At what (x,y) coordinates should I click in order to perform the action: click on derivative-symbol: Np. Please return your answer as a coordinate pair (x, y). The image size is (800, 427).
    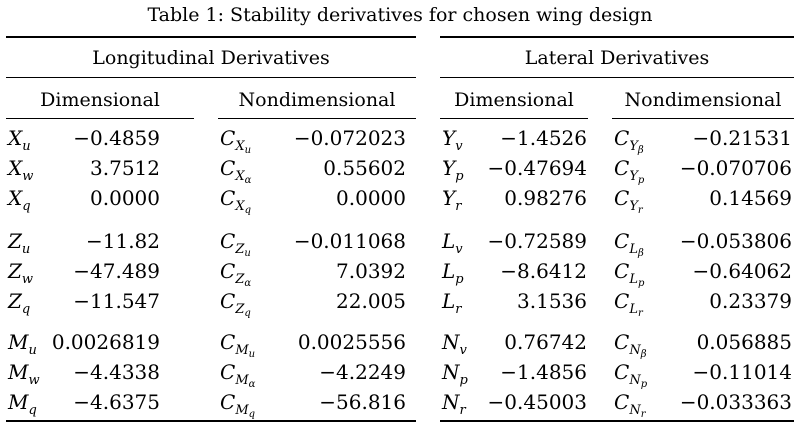
    Looking at the image, I should click on (455, 374).